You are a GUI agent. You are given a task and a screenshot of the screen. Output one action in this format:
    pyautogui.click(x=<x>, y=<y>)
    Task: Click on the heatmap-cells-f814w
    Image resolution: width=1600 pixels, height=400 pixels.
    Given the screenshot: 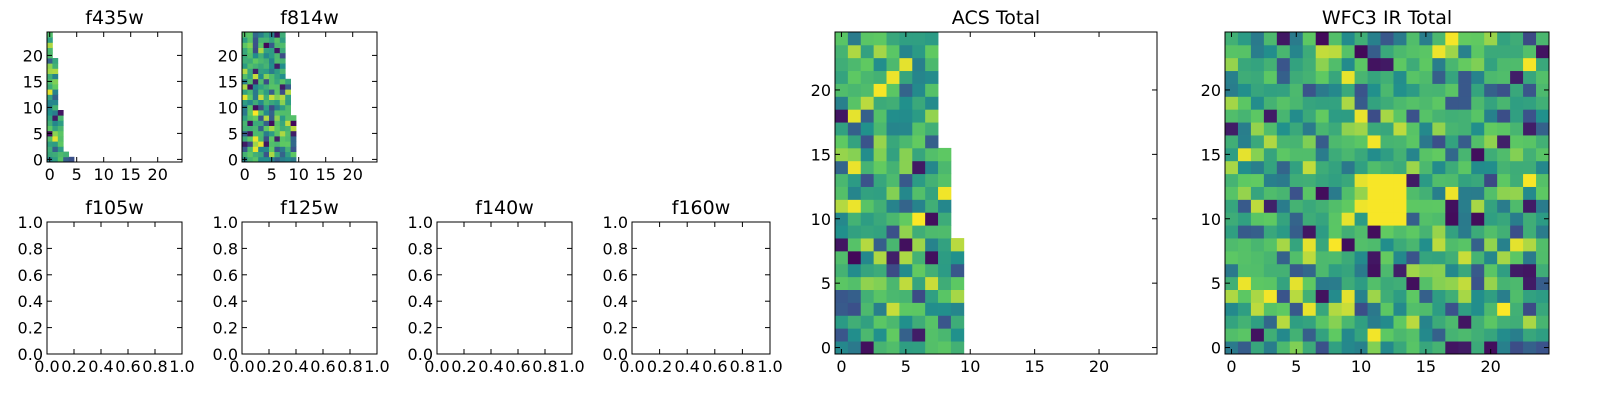 What is the action you would take?
    pyautogui.click(x=269, y=97)
    